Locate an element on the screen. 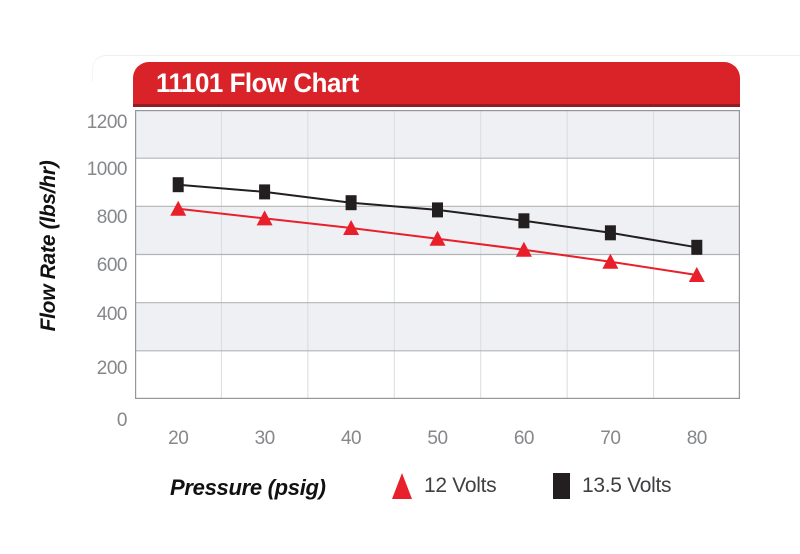 Image resolution: width=800 pixels, height=554 pixels. x-tick-label: 70 is located at coordinates (610, 438).